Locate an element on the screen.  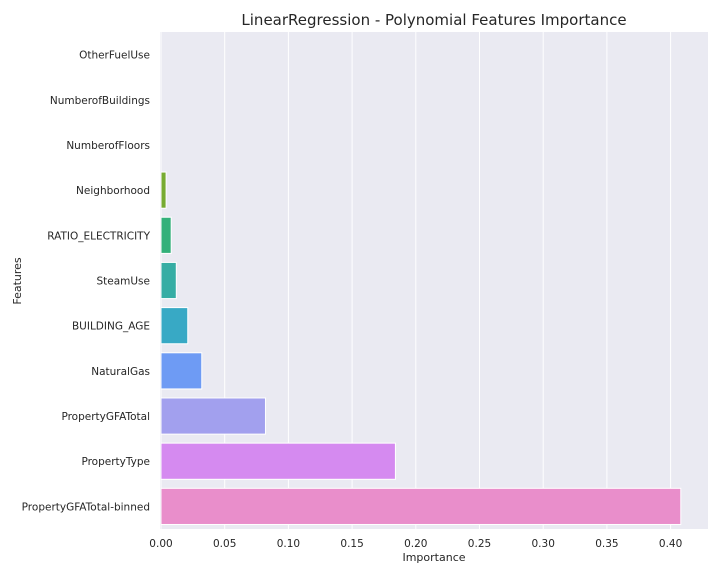
y-tick-label: NumberofFloors is located at coordinates (108, 146).